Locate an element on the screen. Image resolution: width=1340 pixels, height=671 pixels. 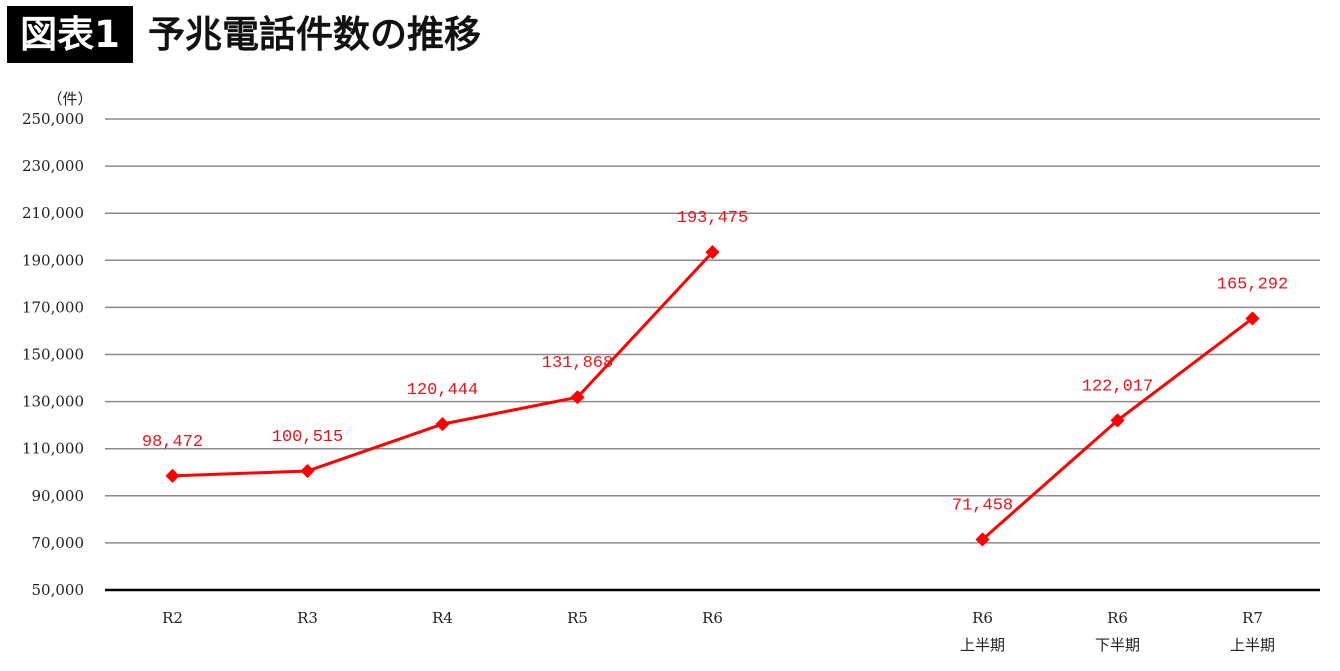
data-label: 193,475 is located at coordinates (712, 218).